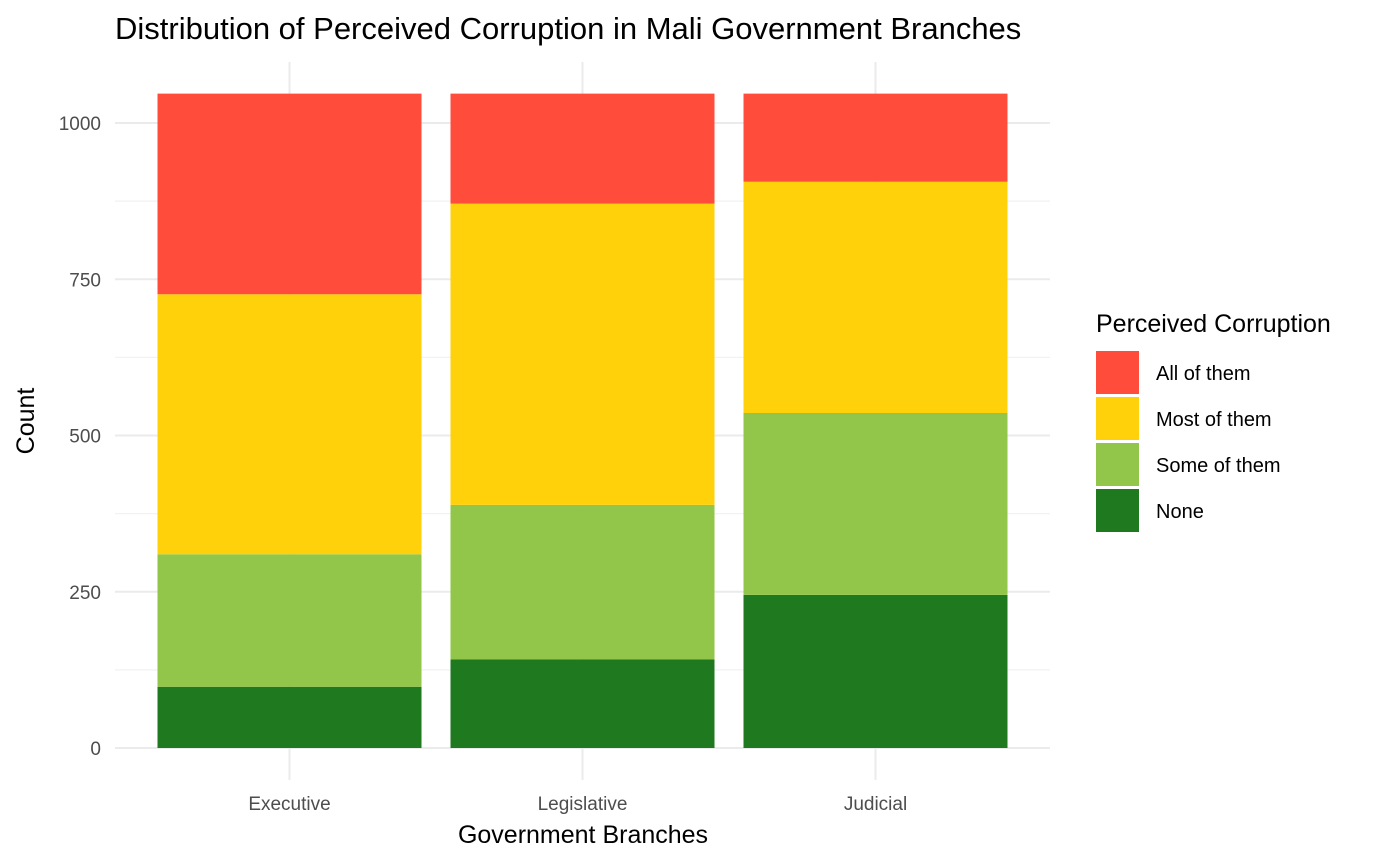  Describe the element at coordinates (1218, 466) in the screenshot. I see `legend-label: Some of them` at that location.